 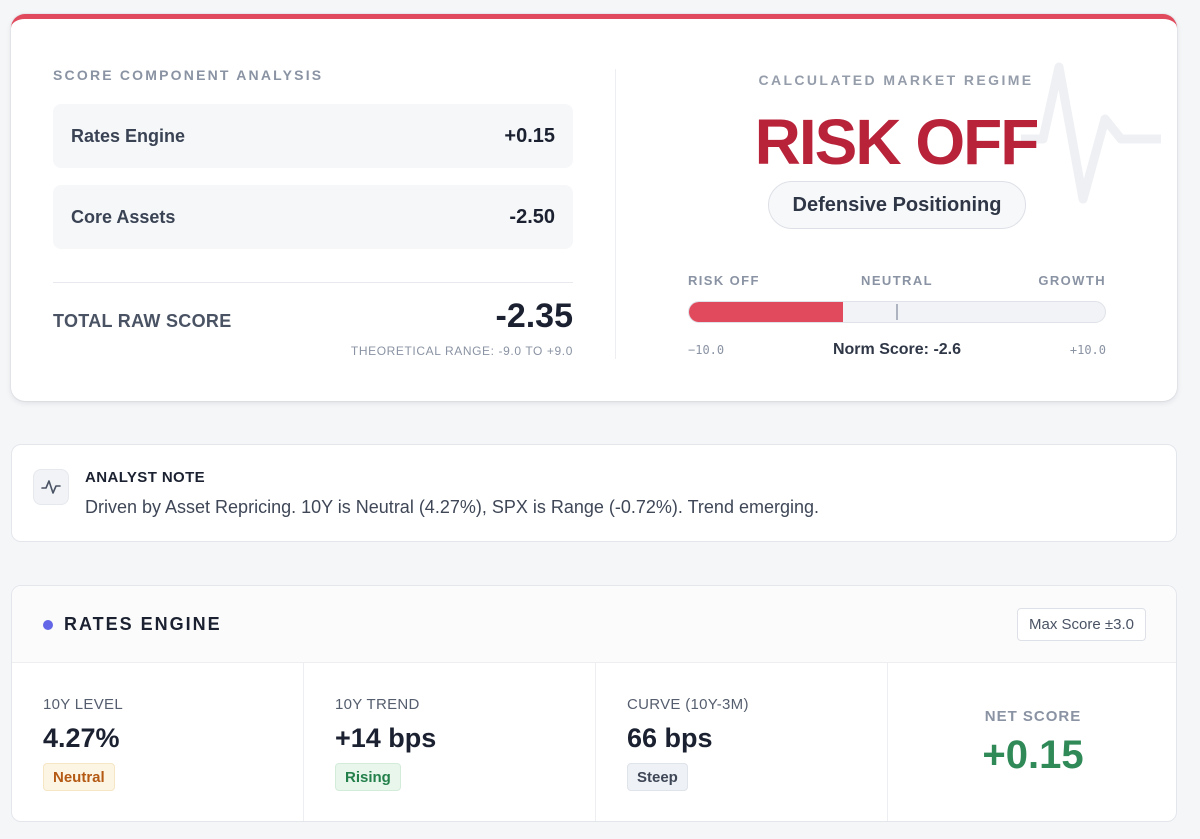 I want to click on gauge-label-neutral: NEUTRAL, so click(x=897, y=280).